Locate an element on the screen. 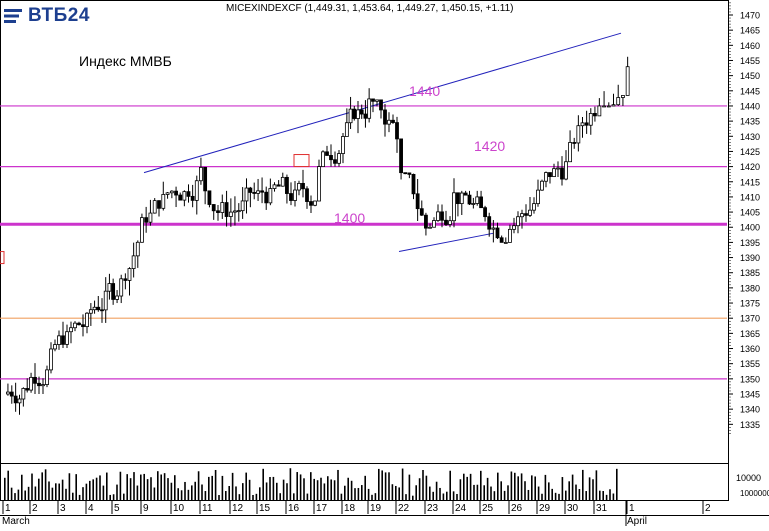  y-tick-label: 1370 is located at coordinates (750, 319).